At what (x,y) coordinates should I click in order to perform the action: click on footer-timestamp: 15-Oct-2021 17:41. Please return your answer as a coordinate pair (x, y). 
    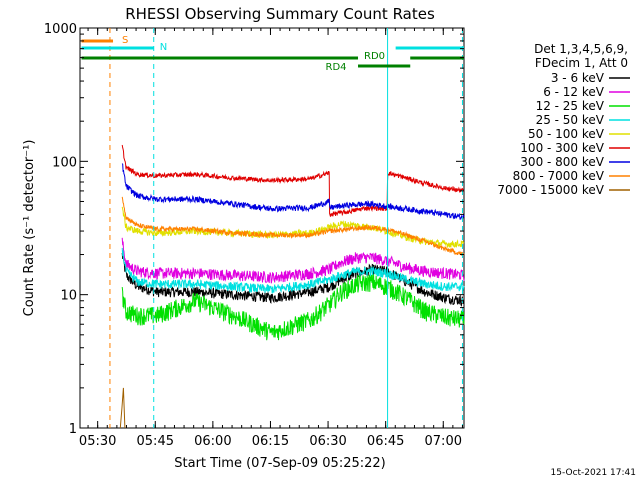
    Looking at the image, I should click on (593, 473).